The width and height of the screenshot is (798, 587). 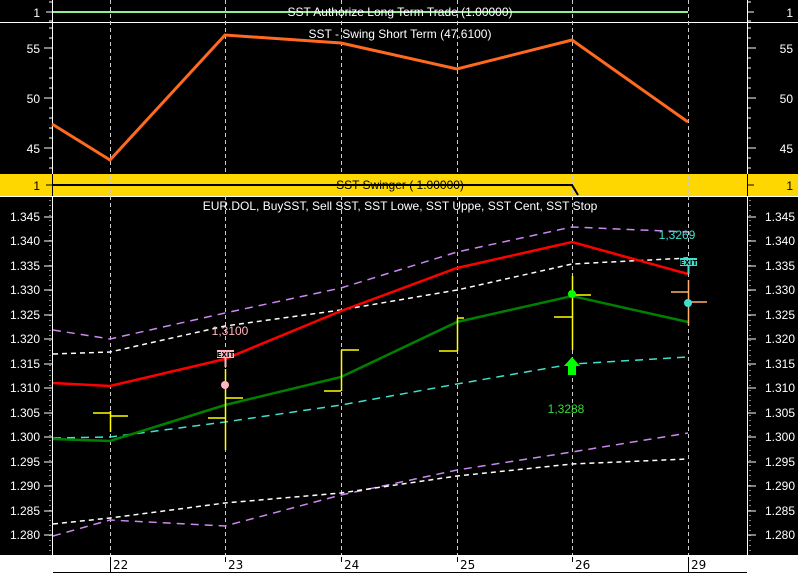 What do you see at coordinates (351, 565) in the screenshot?
I see `x-label-24: 24` at bounding box center [351, 565].